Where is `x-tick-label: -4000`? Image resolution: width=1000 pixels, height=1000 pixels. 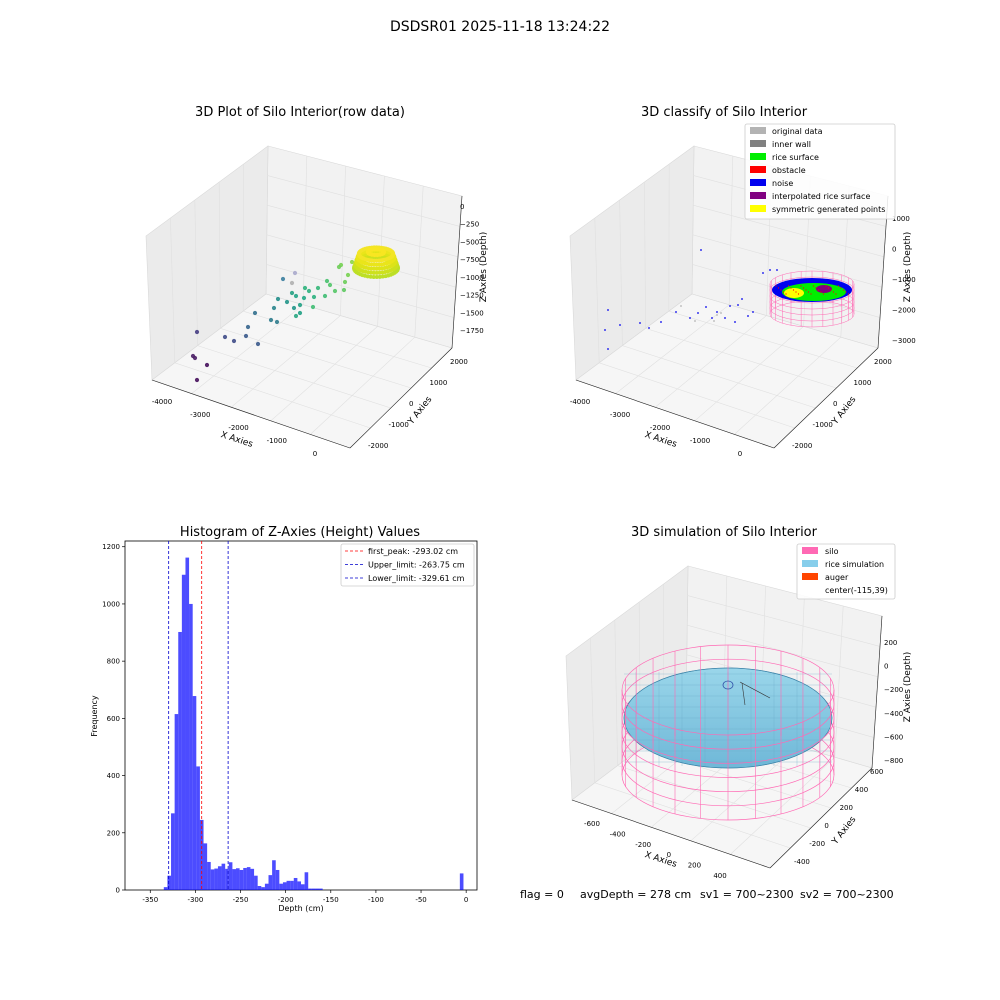 x-tick-label: -4000 is located at coordinates (580, 402).